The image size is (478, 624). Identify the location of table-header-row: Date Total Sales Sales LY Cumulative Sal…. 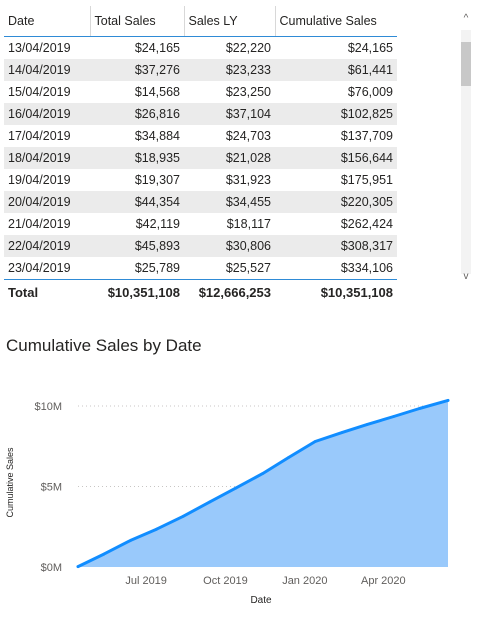
(200, 21).